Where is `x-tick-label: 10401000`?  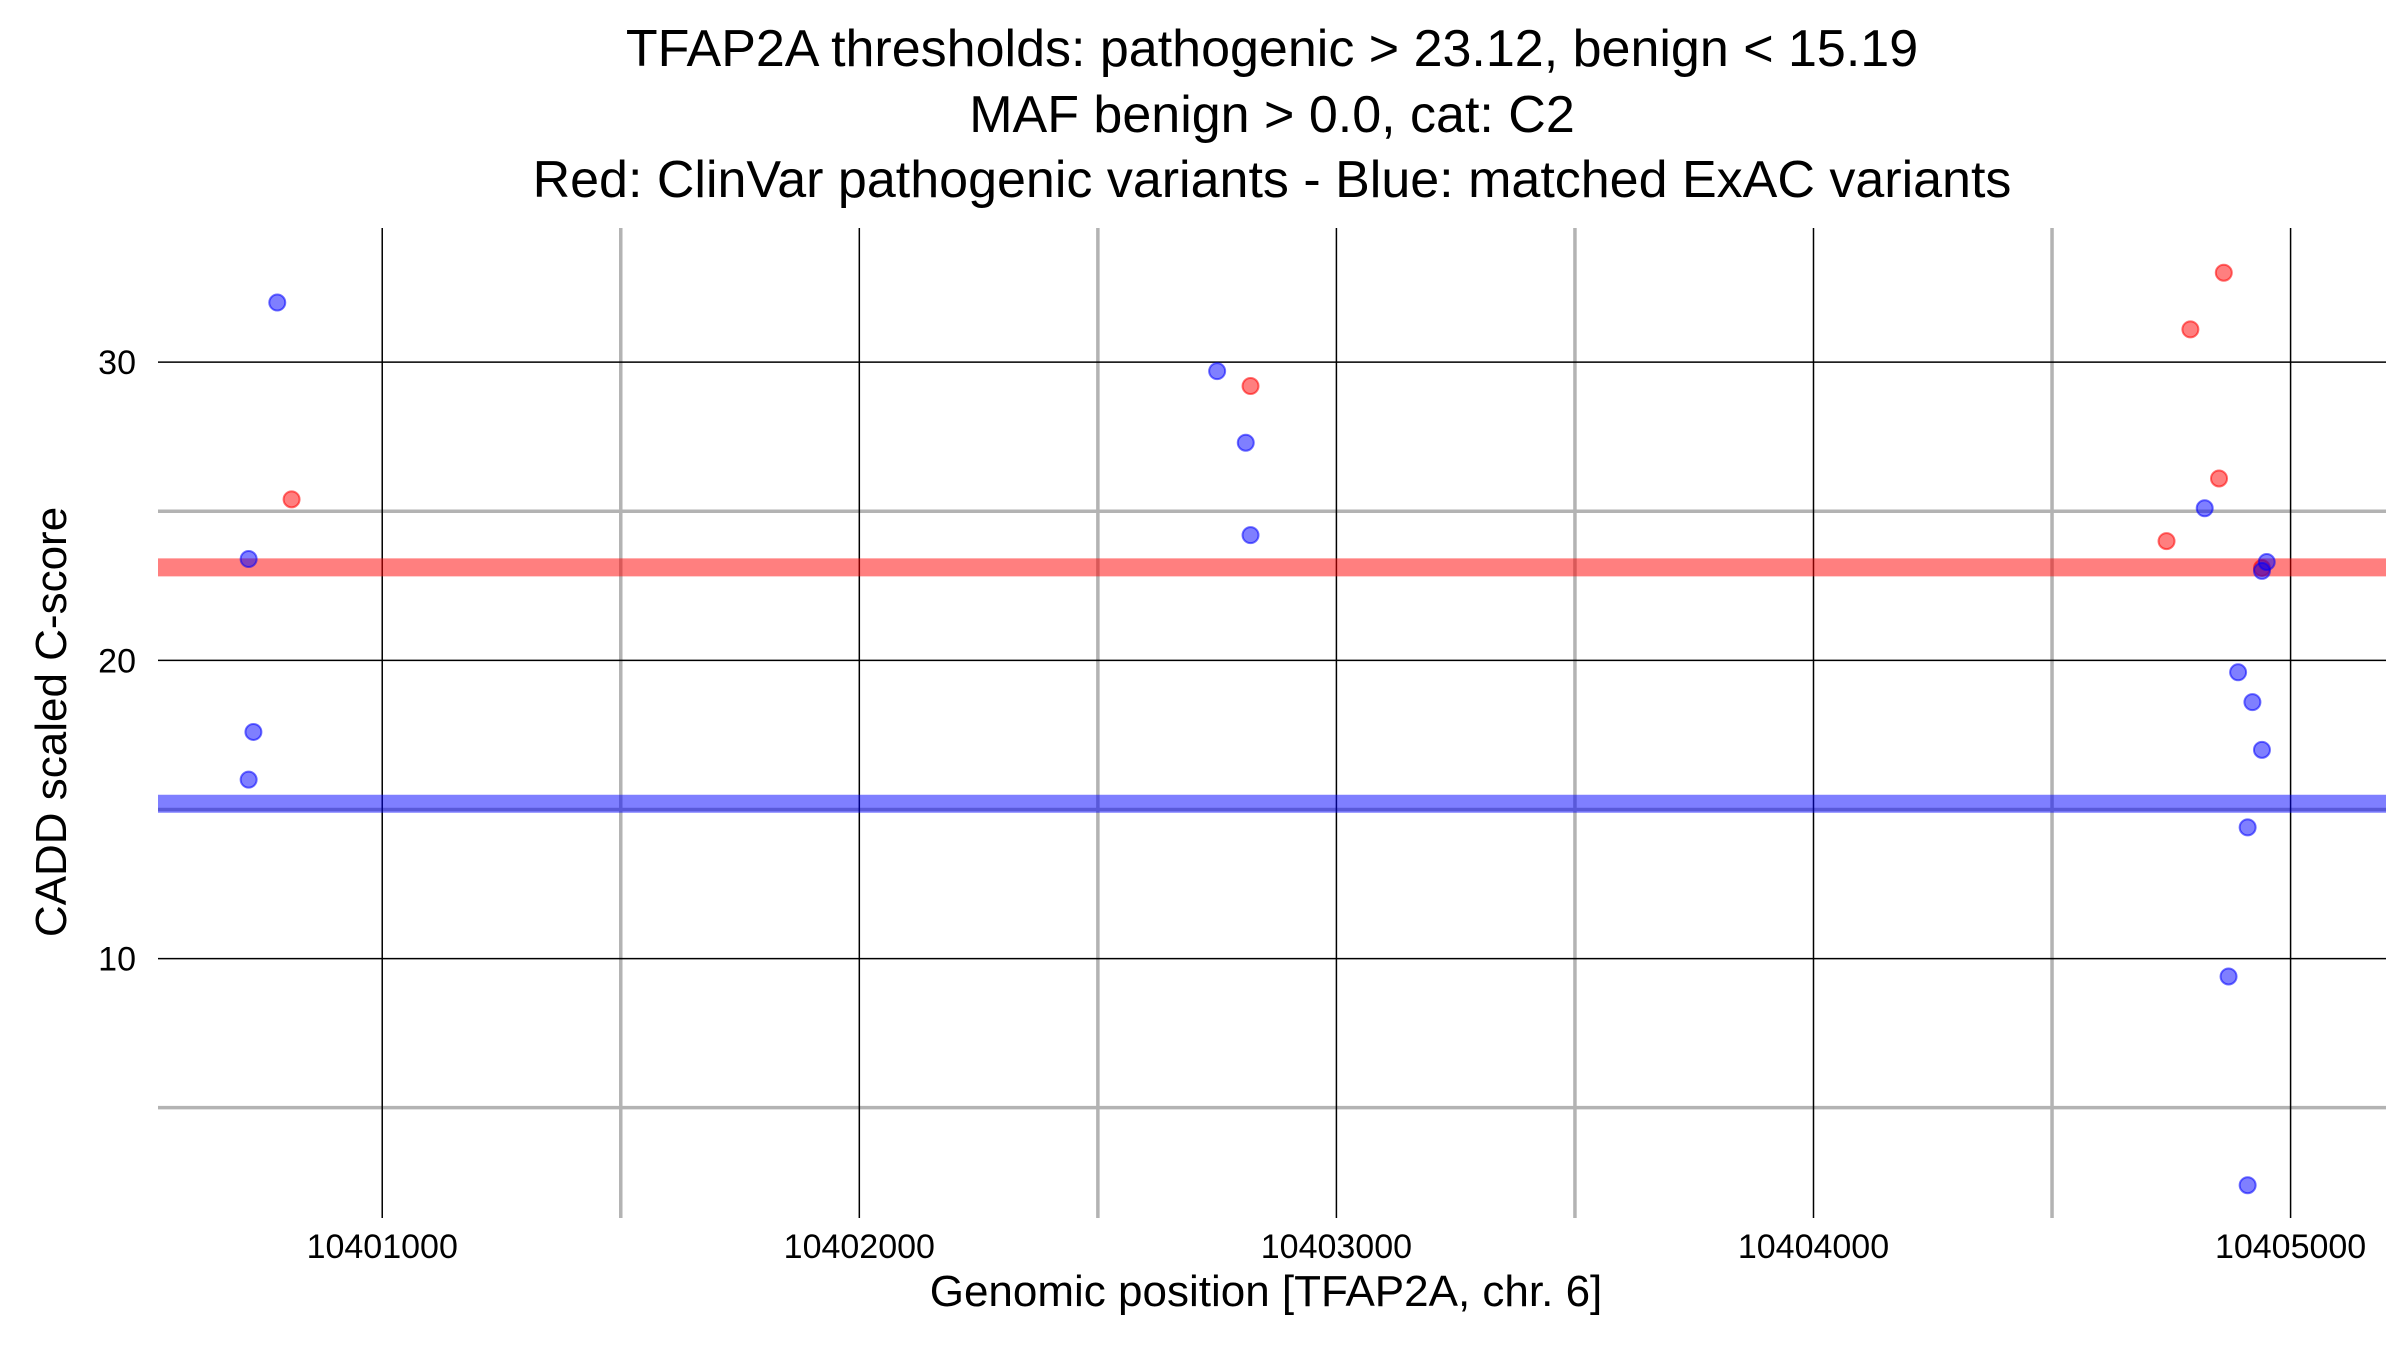 x-tick-label: 10401000 is located at coordinates (382, 1247).